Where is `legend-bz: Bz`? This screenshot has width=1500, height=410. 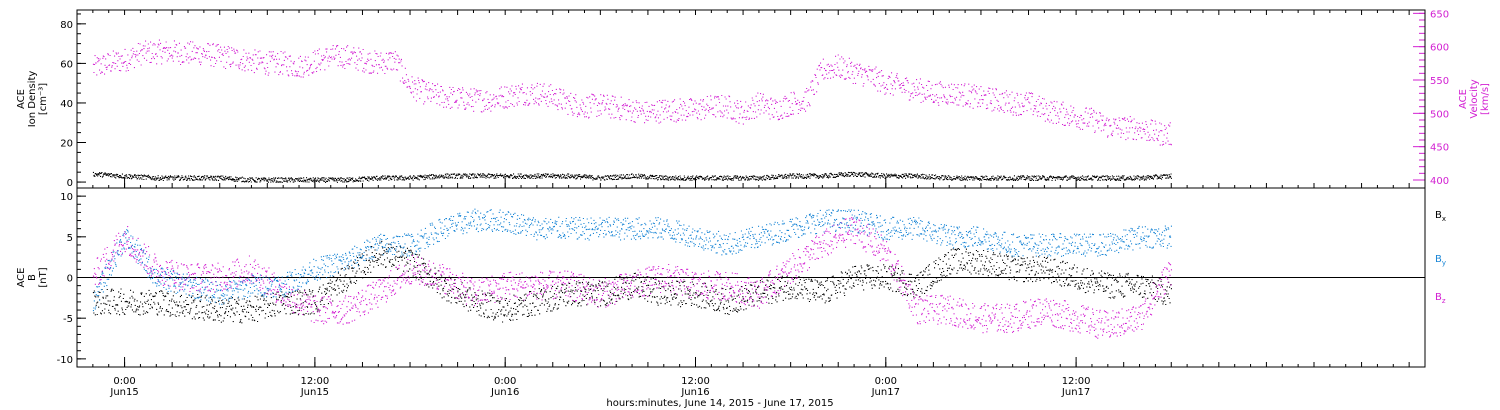
legend-bz: Bz is located at coordinates (1440, 298).